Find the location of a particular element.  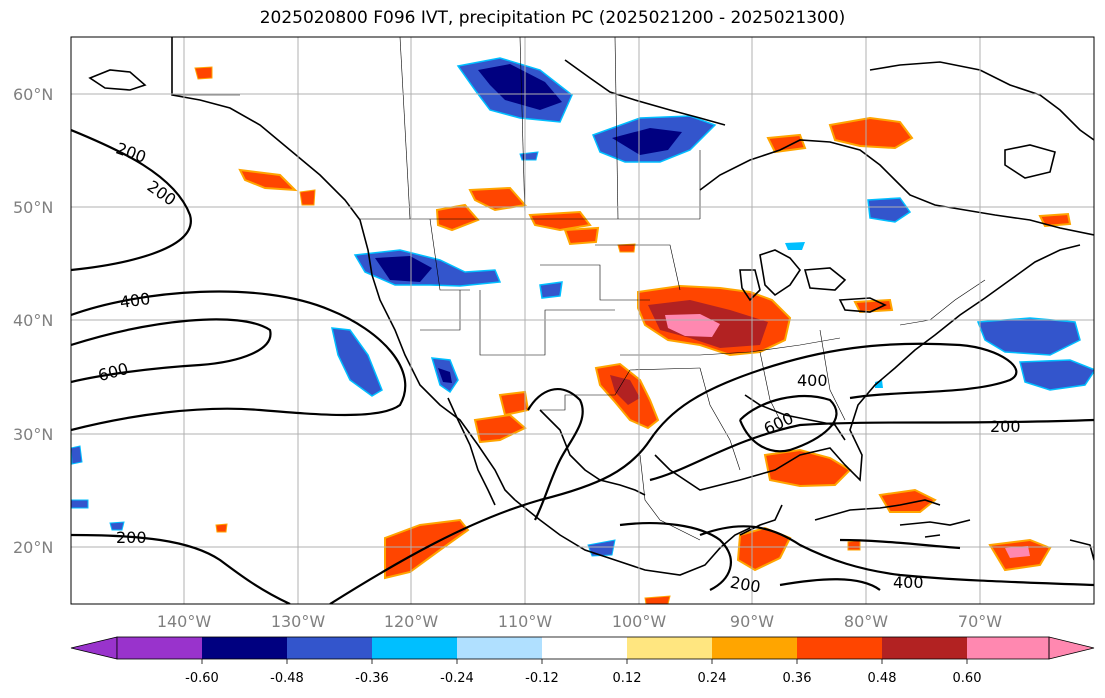

lon-label: 70°W is located at coordinates (980, 621).